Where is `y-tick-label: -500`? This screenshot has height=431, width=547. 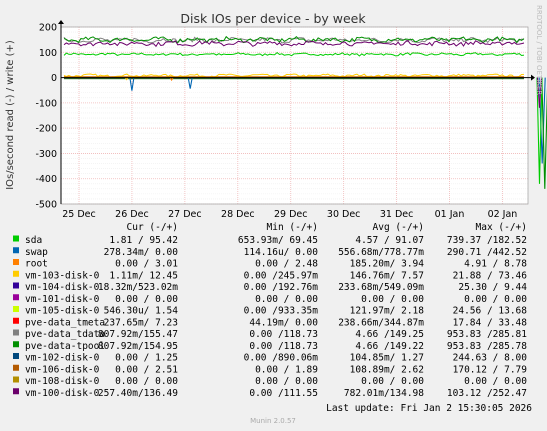
y-tick-label: -500 is located at coordinates (46, 205).